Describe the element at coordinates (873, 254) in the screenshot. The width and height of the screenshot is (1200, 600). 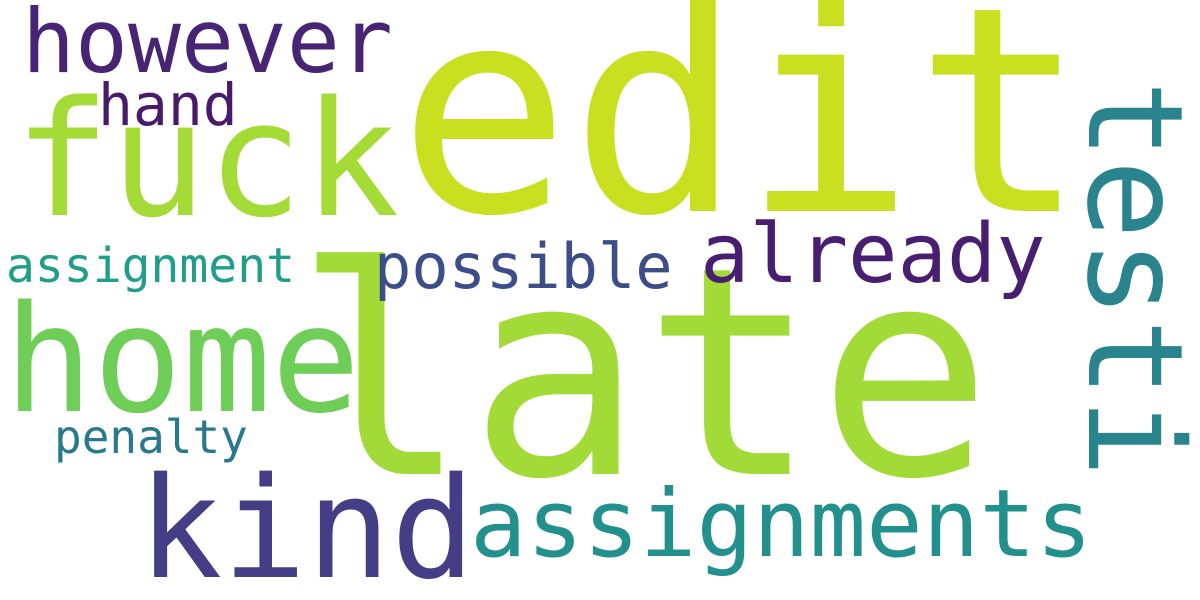
I see `word-already: already` at that location.